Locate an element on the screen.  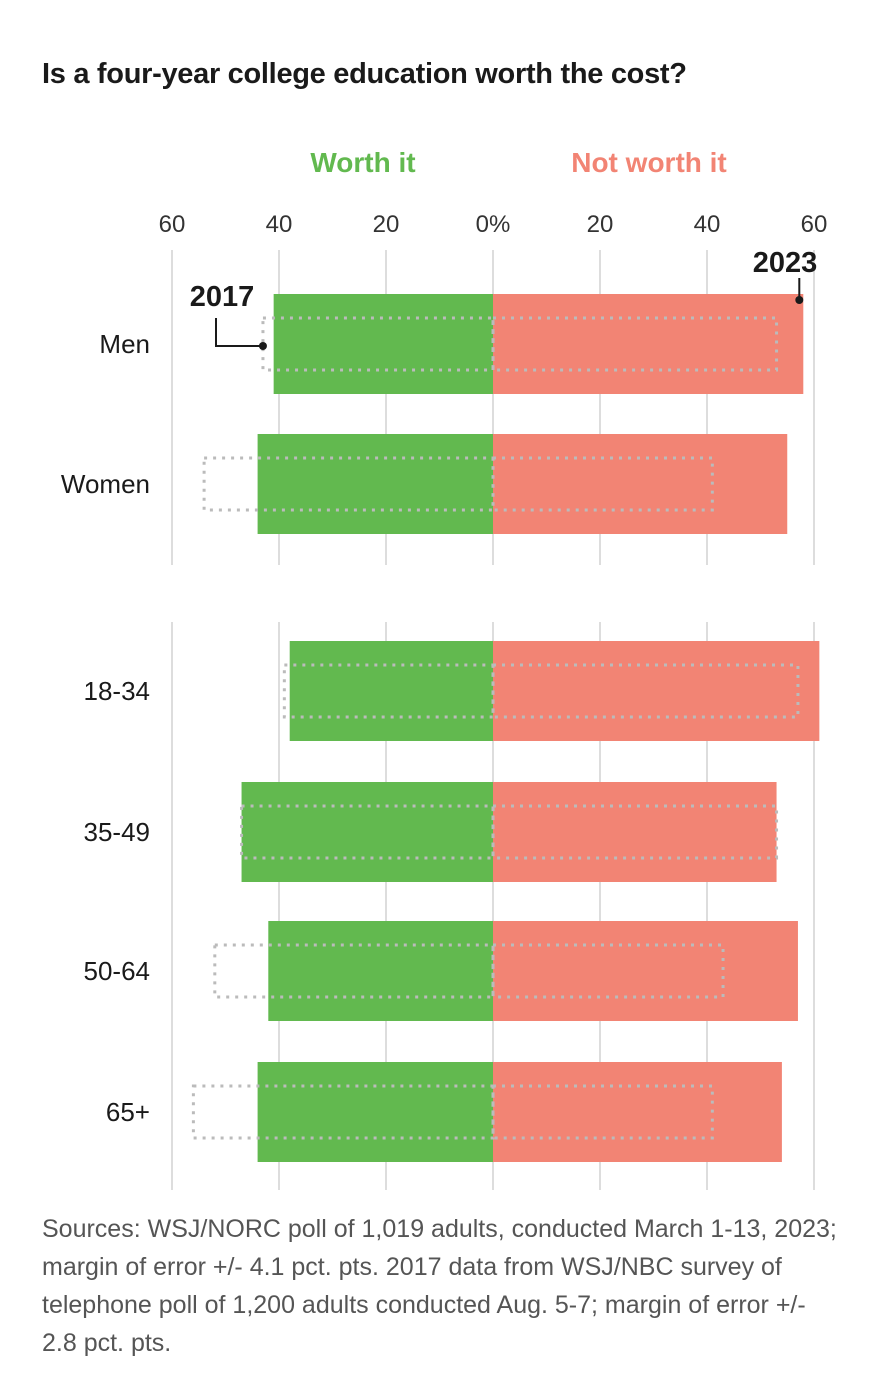
category-label: 65+ is located at coordinates (128, 1112).